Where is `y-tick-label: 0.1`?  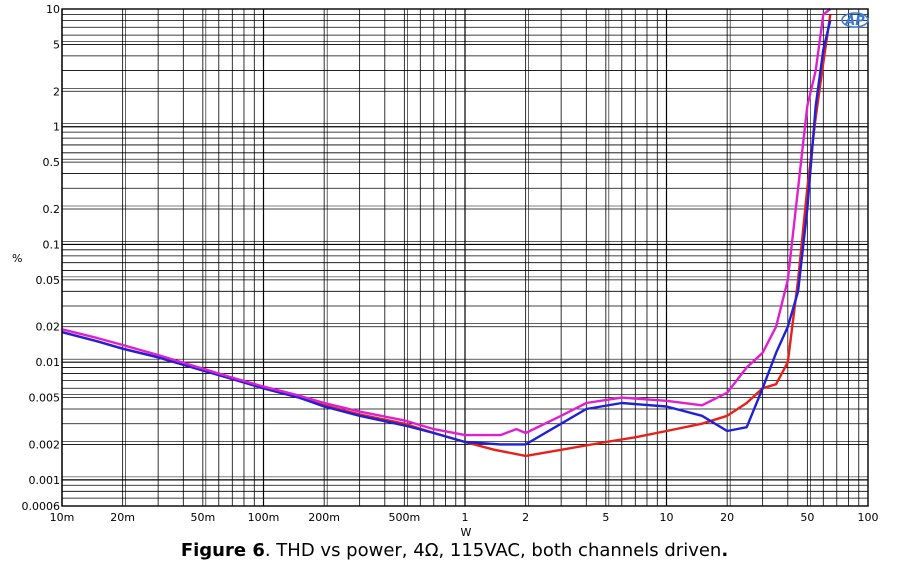
y-tick-label: 0.1 is located at coordinates (52, 244).